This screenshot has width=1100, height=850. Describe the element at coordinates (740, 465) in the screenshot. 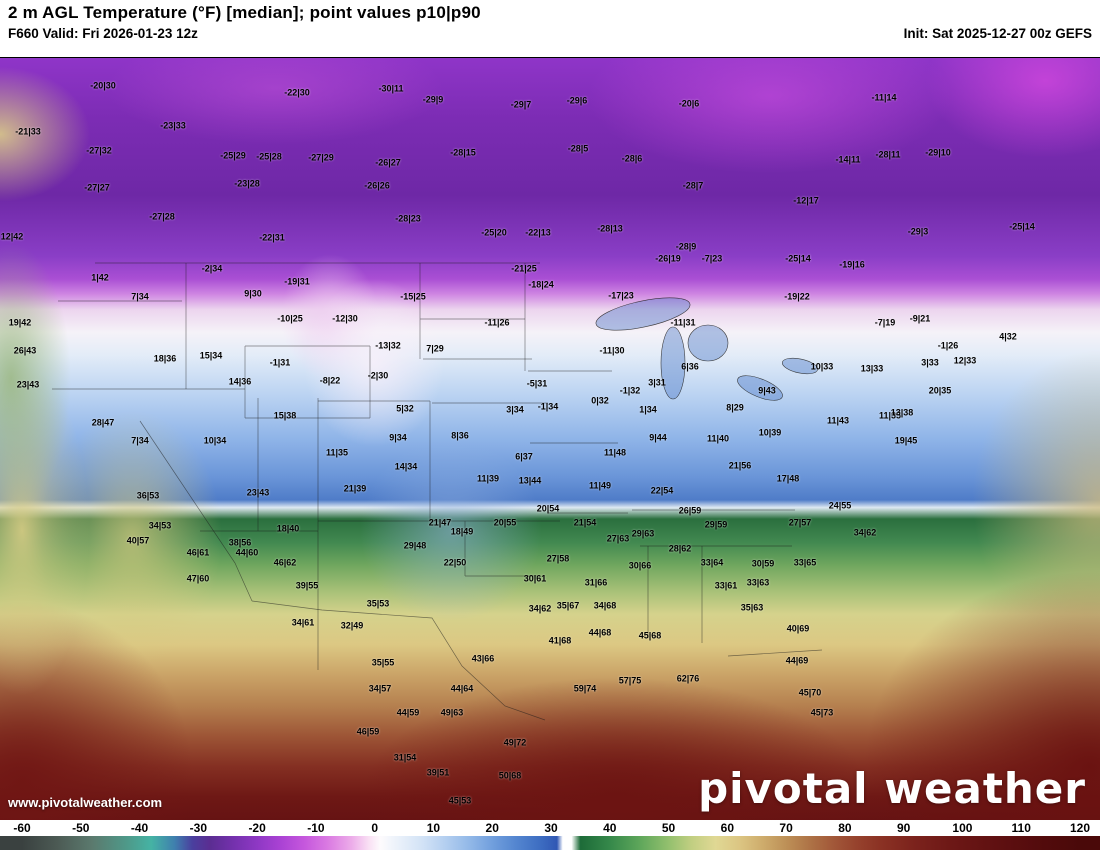

I see `point-value: 21|56` at that location.